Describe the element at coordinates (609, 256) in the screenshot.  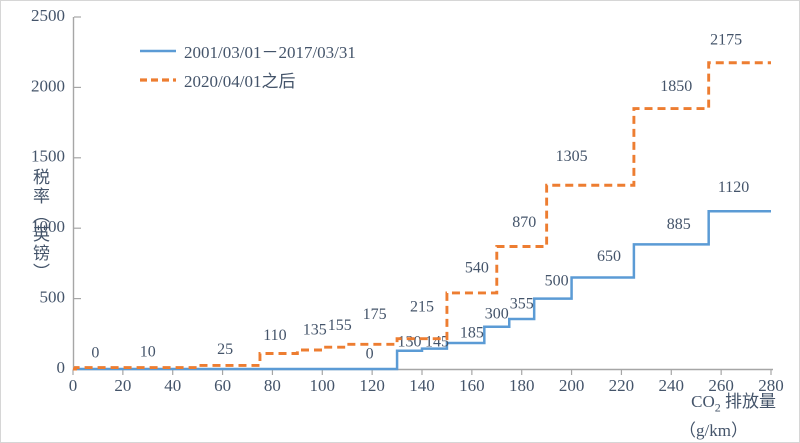
I see `data-label: 650` at that location.